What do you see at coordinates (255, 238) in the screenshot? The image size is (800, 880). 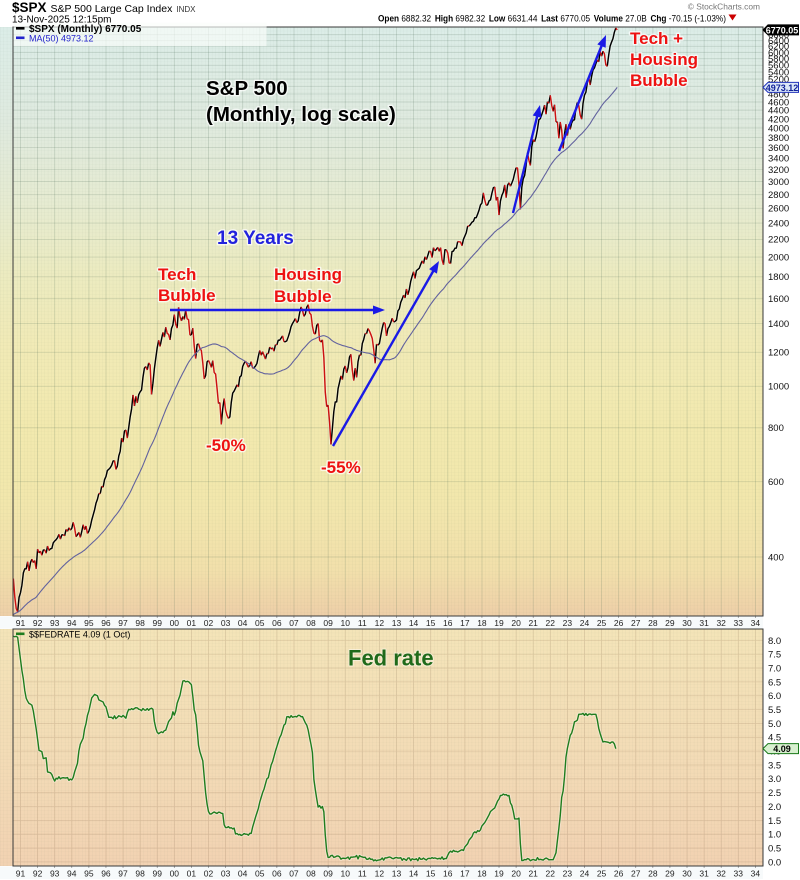 I see `svg-text: 13 Years` at bounding box center [255, 238].